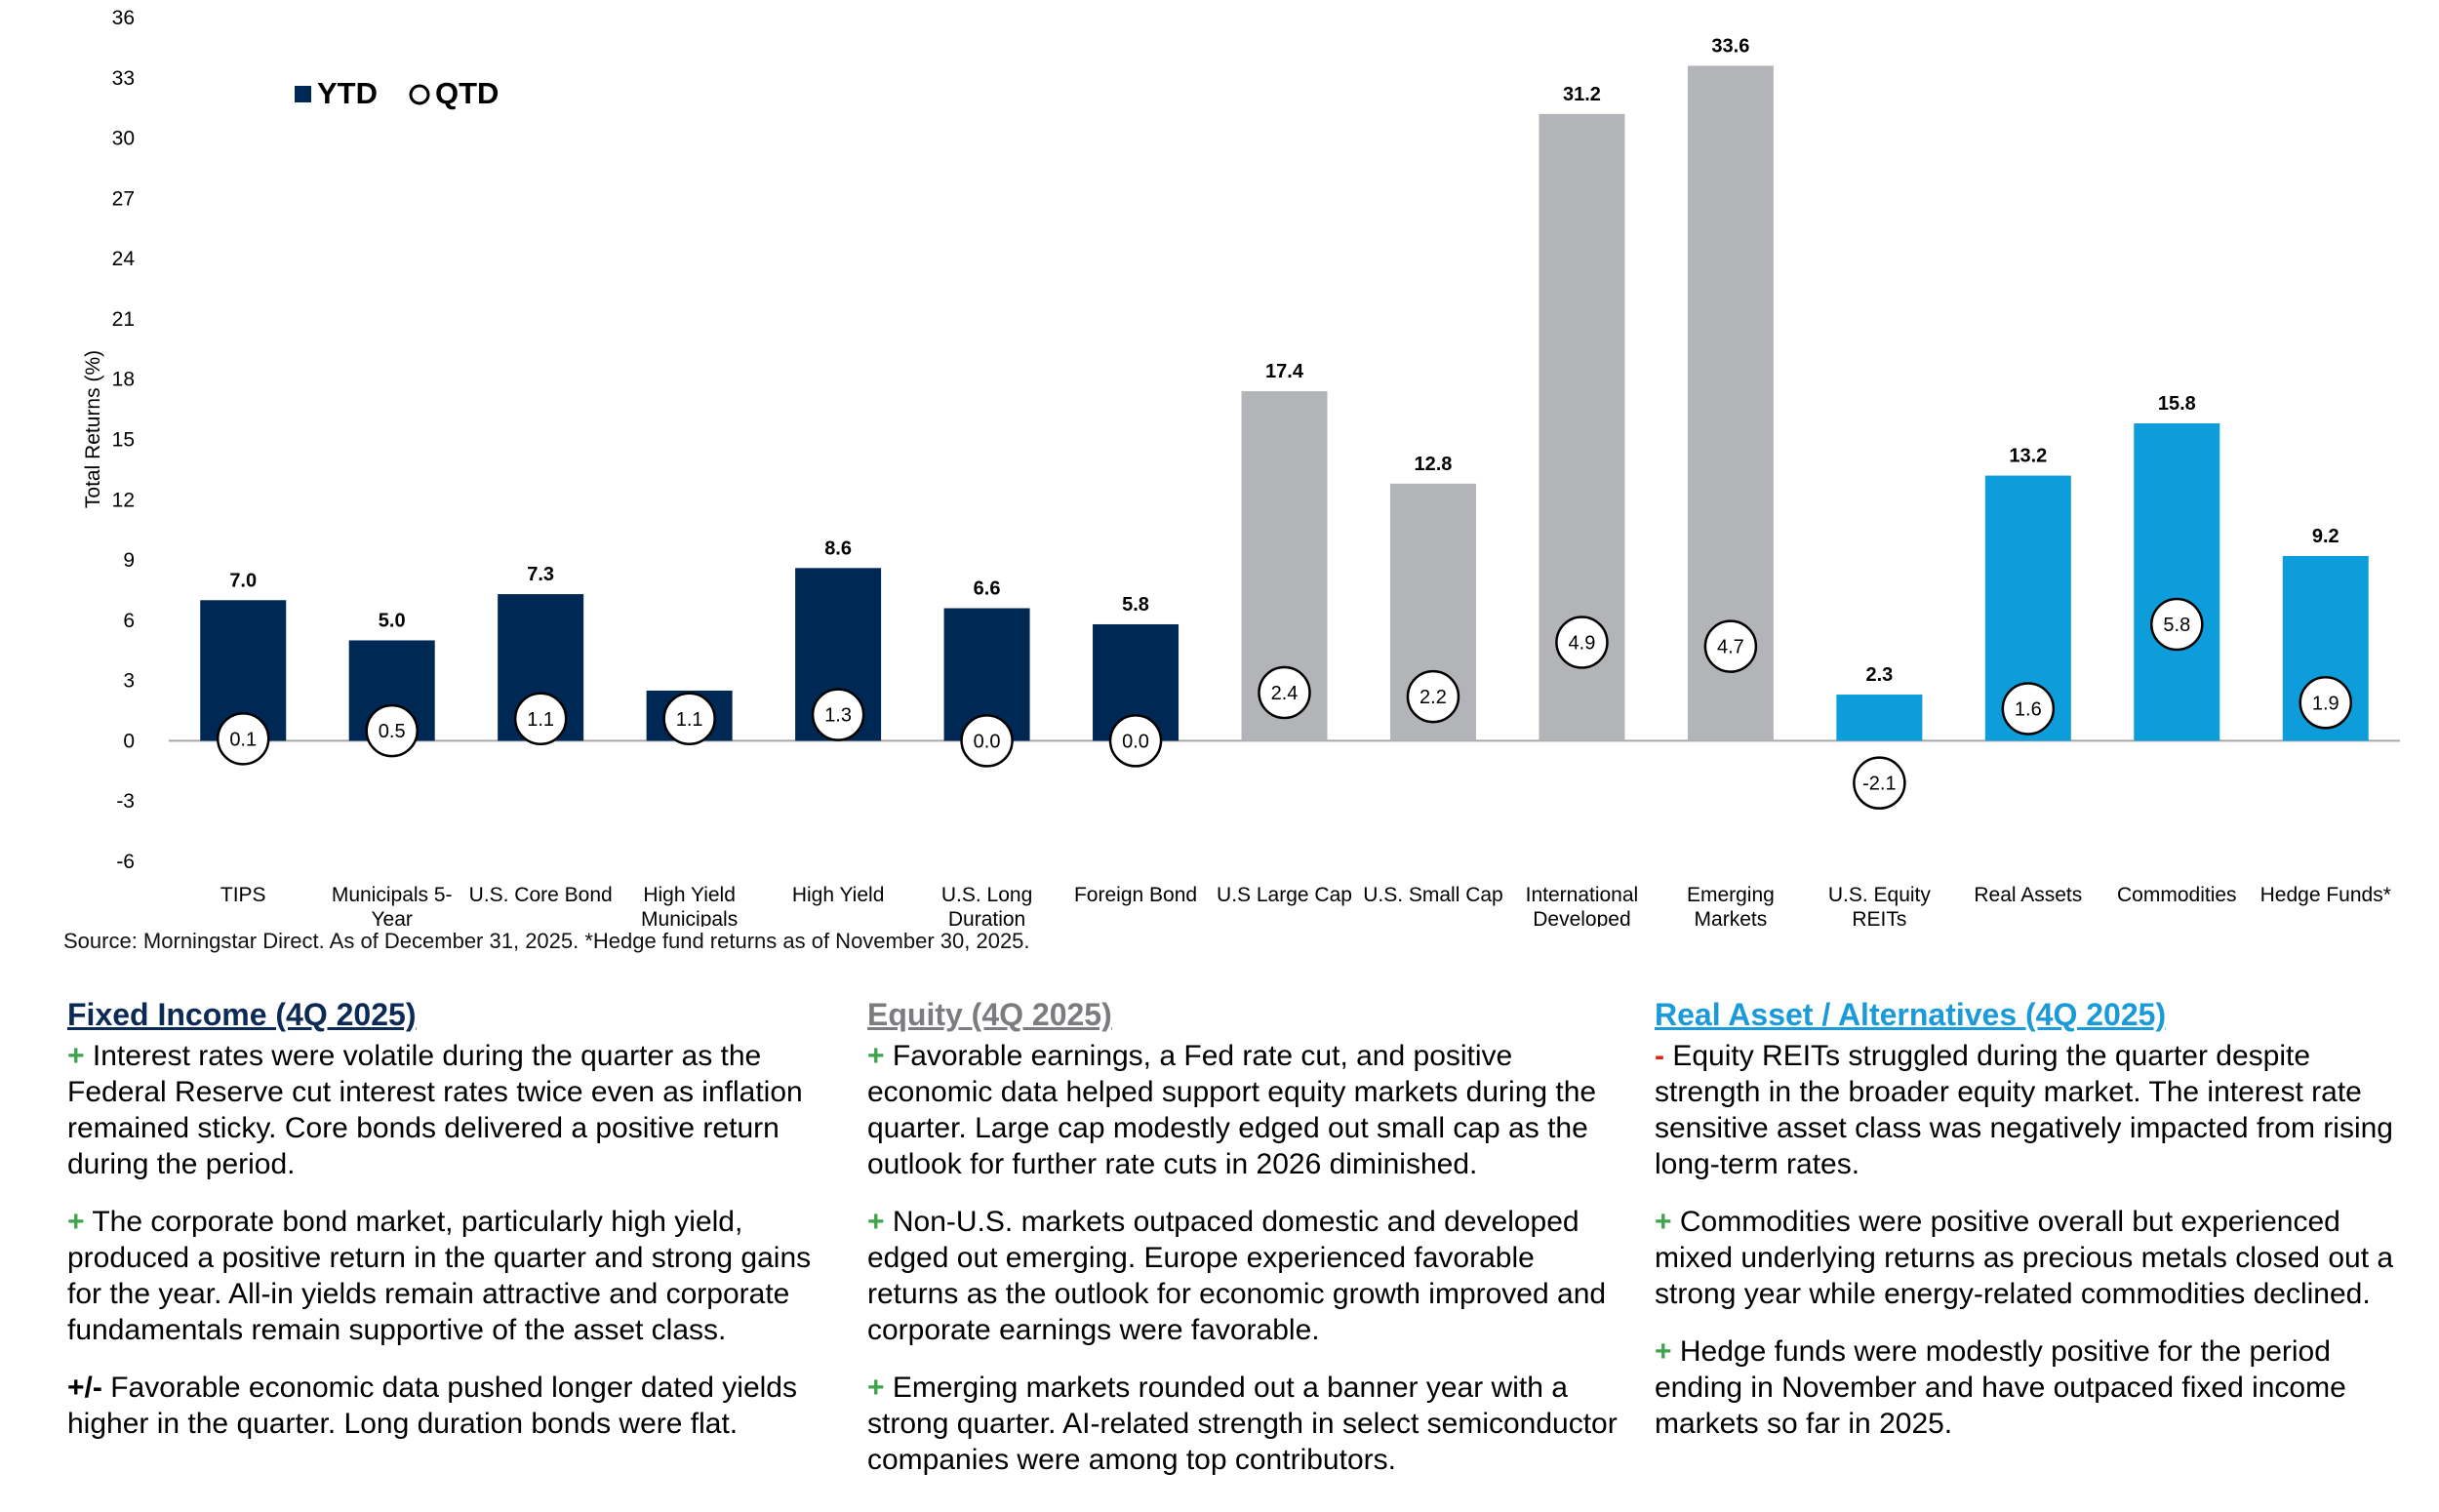 The width and height of the screenshot is (2439, 1512). Describe the element at coordinates (124, 380) in the screenshot. I see `y-tick-label: 18` at that location.